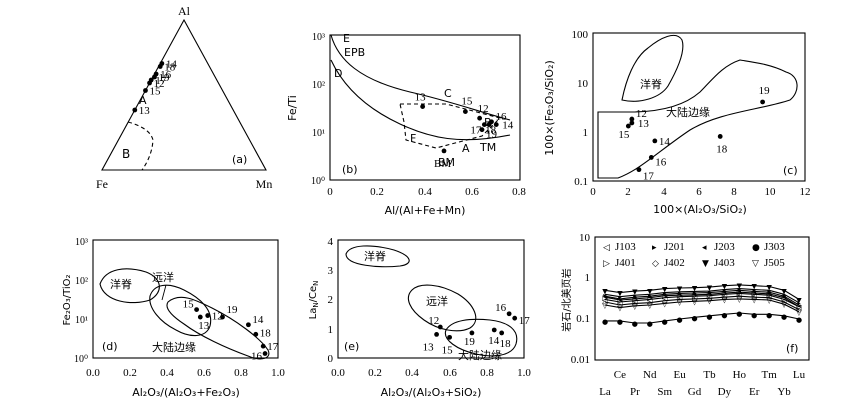 This screenshot has width=848, height=408. What do you see at coordinates (665, 302) in the screenshot?
I see `ree-marker-J402-Sm: ◇` at bounding box center [665, 302].